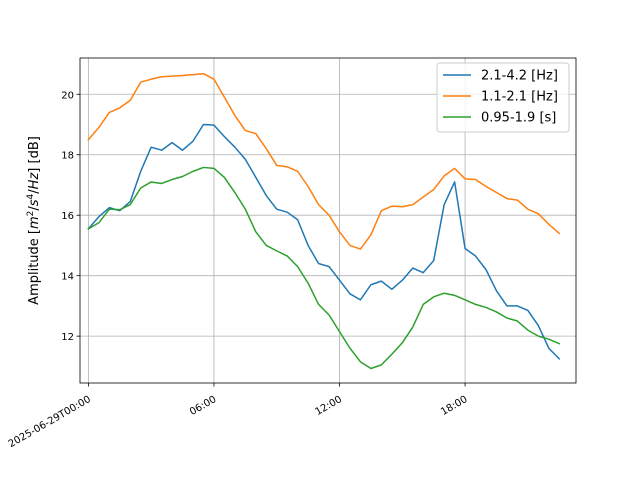 This screenshot has width=640, height=480. I want to click on legend: 2.1-4.2 [Hz] 1.1-2.1 [Hz] 0.95-1.9 [s], so click(503, 97).